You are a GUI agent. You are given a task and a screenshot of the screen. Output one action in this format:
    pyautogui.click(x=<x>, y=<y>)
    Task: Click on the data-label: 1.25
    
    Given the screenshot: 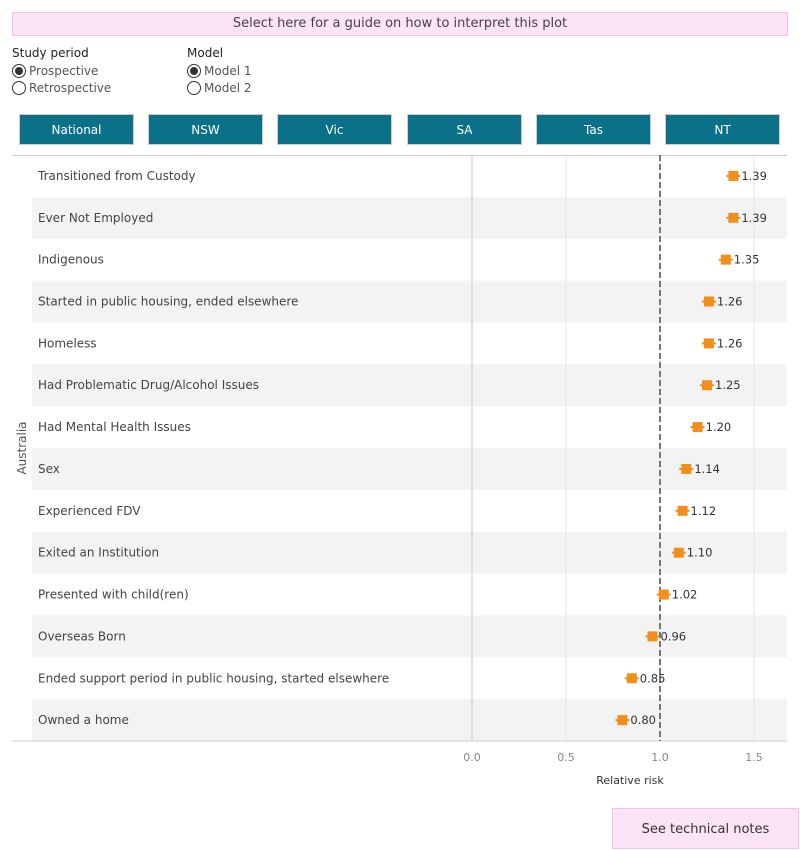 What is the action you would take?
    pyautogui.click(x=728, y=385)
    